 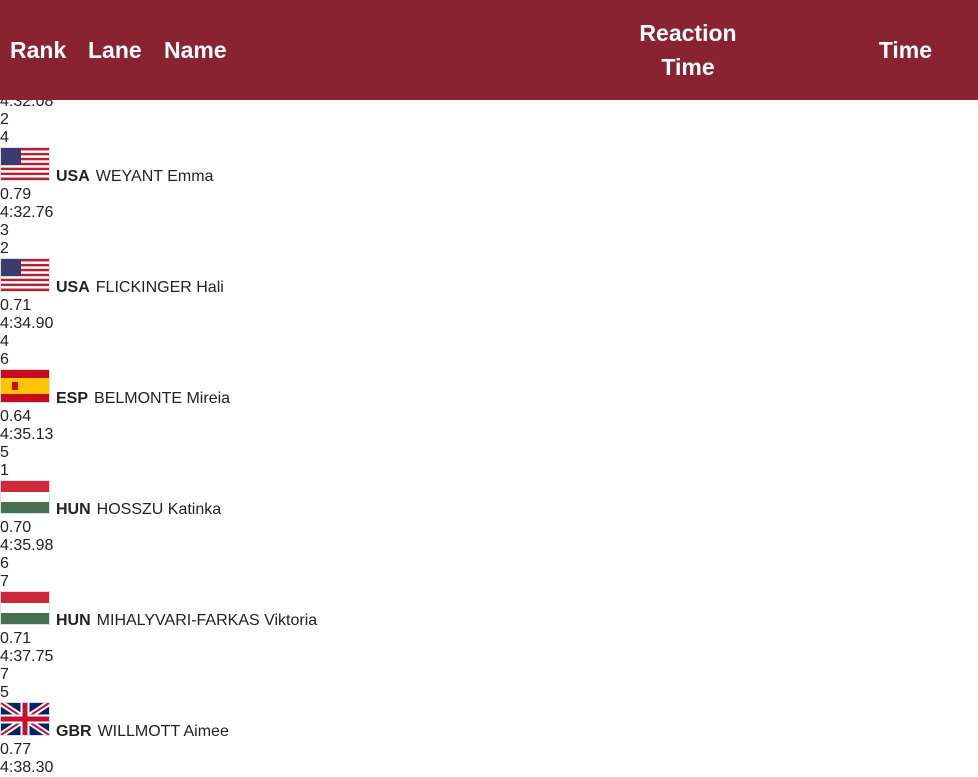 I want to click on athlete: HUN MIHALYVARI-FARKAS Viktoria, so click(x=489, y=610).